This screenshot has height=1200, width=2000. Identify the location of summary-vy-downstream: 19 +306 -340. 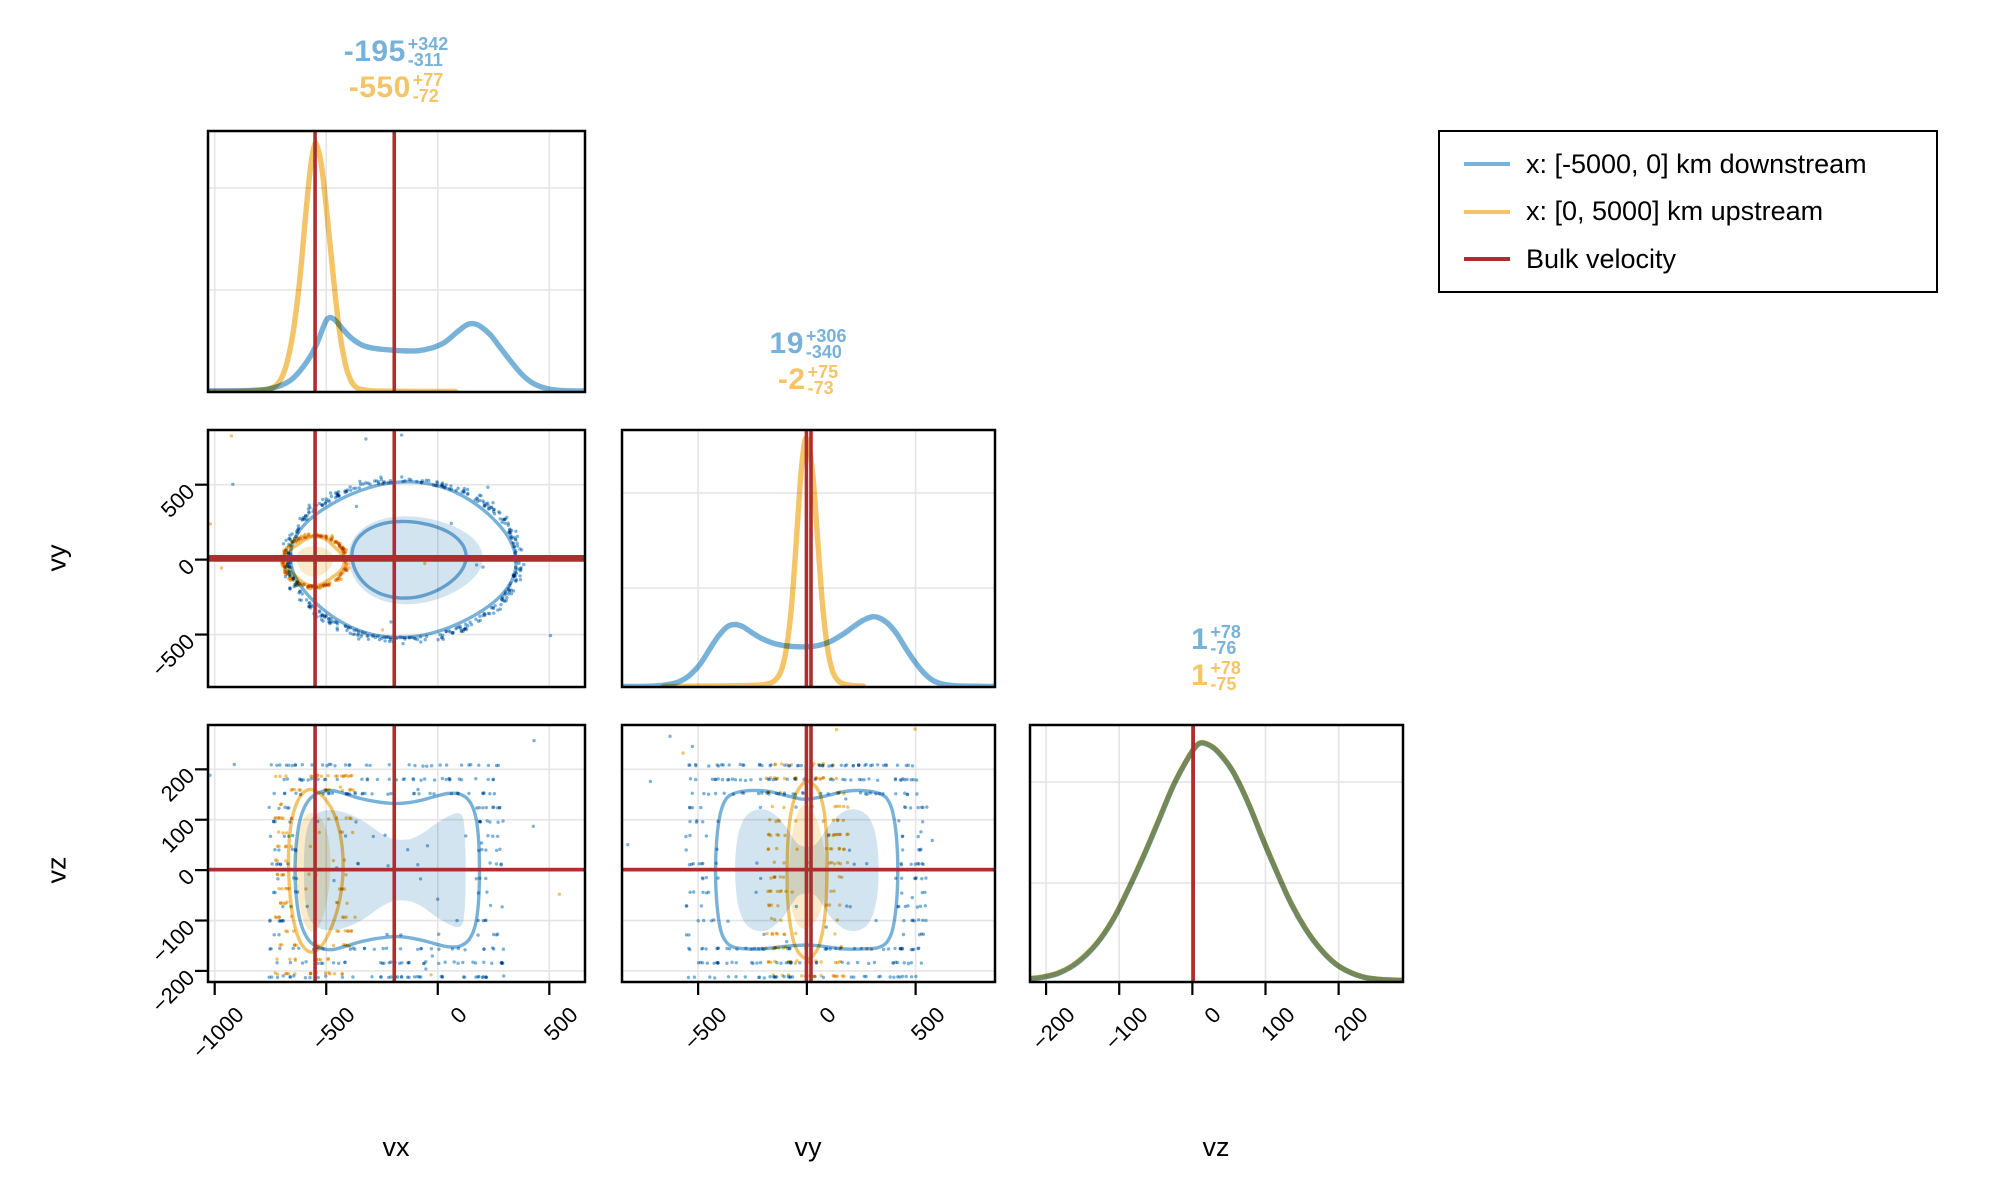
(808, 344).